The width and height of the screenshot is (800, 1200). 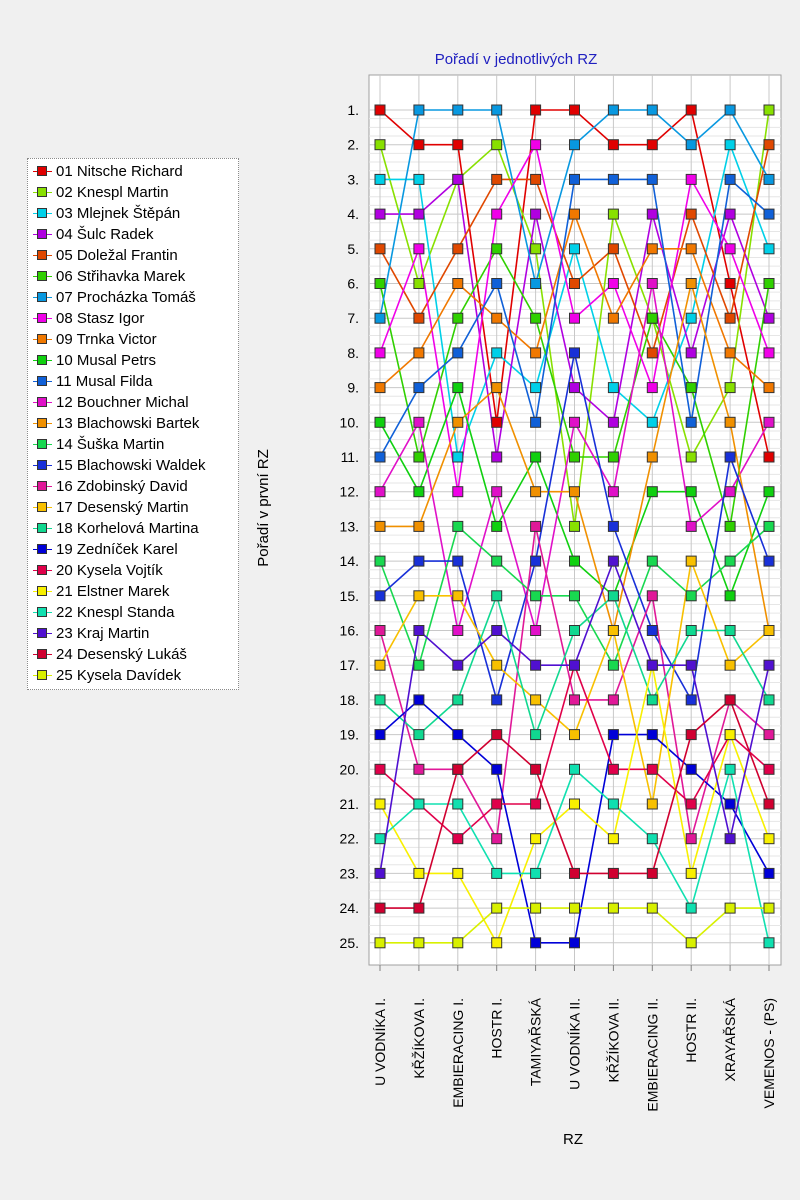 What do you see at coordinates (349, 908) in the screenshot?
I see `y-tick-label: 24.` at bounding box center [349, 908].